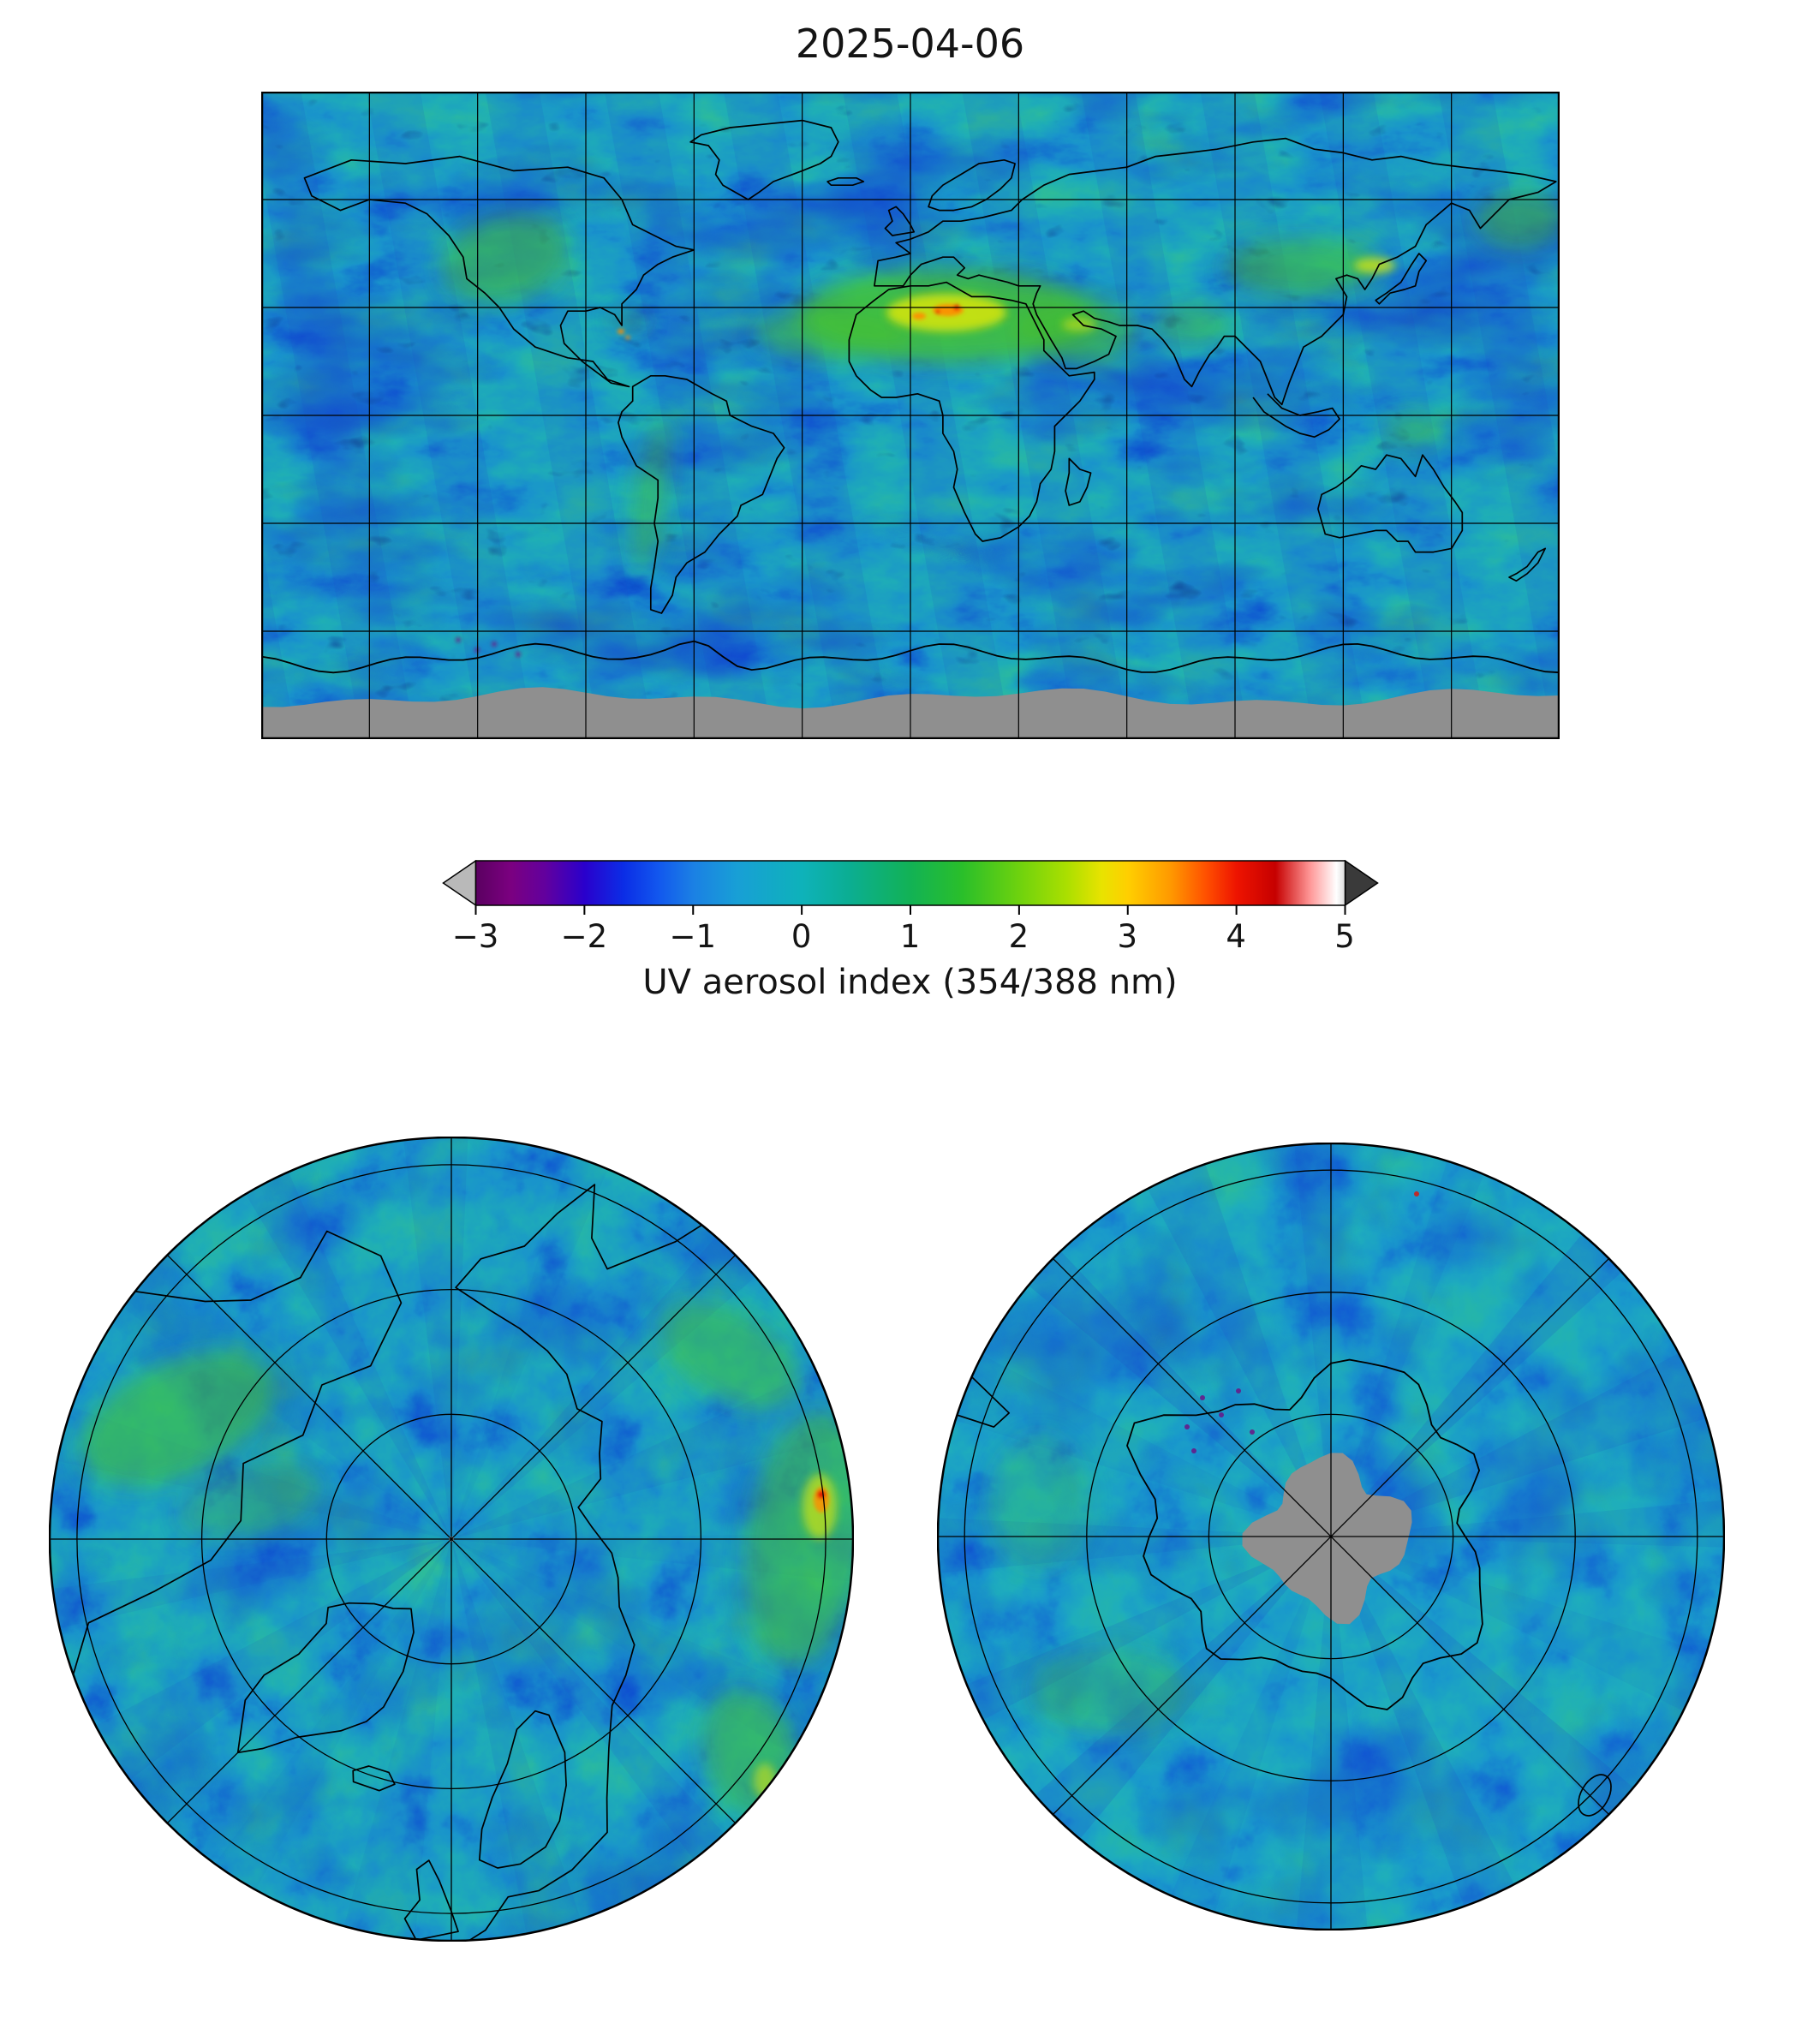 The image size is (1820, 2023). What do you see at coordinates (1018, 936) in the screenshot?
I see `colorbar-tick-label: 2` at bounding box center [1018, 936].